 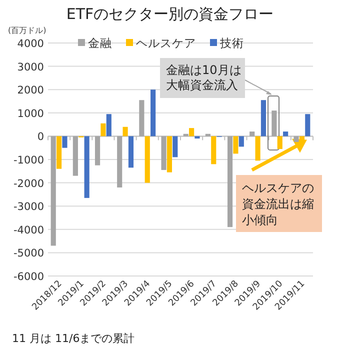 What do you see at coordinates (73, 338) in the screenshot?
I see `text: 11 月は 11/6までの累計` at bounding box center [73, 338].